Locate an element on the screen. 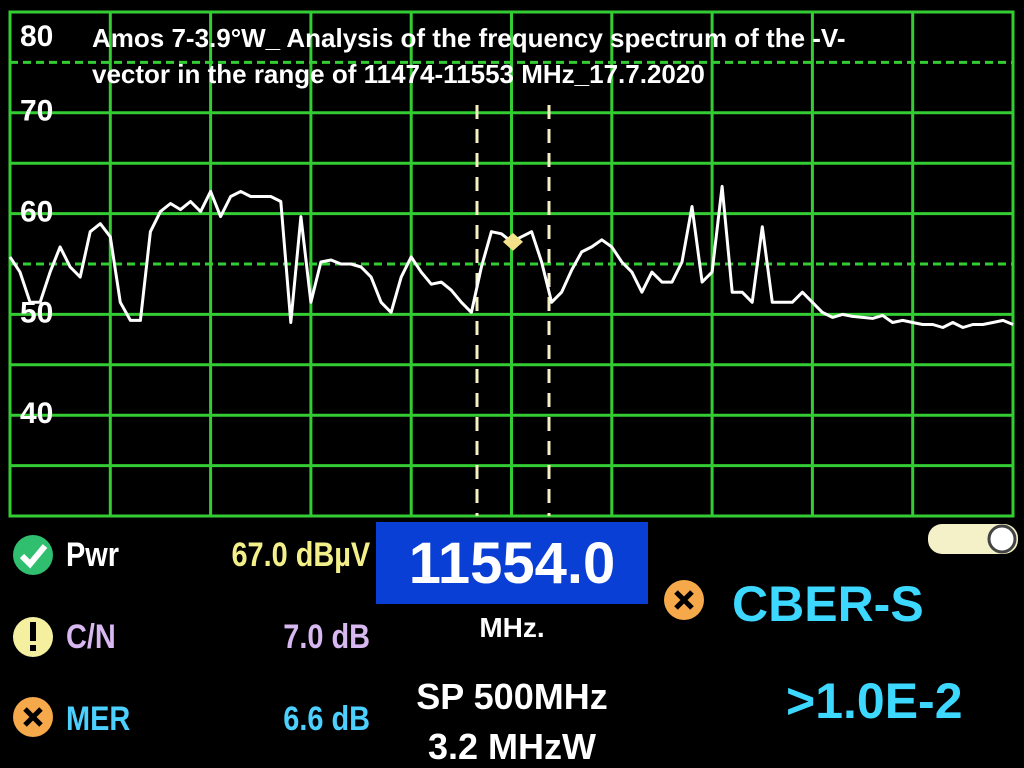 The height and width of the screenshot is (768, 1024). mode: CBER-S is located at coordinates (828, 604).